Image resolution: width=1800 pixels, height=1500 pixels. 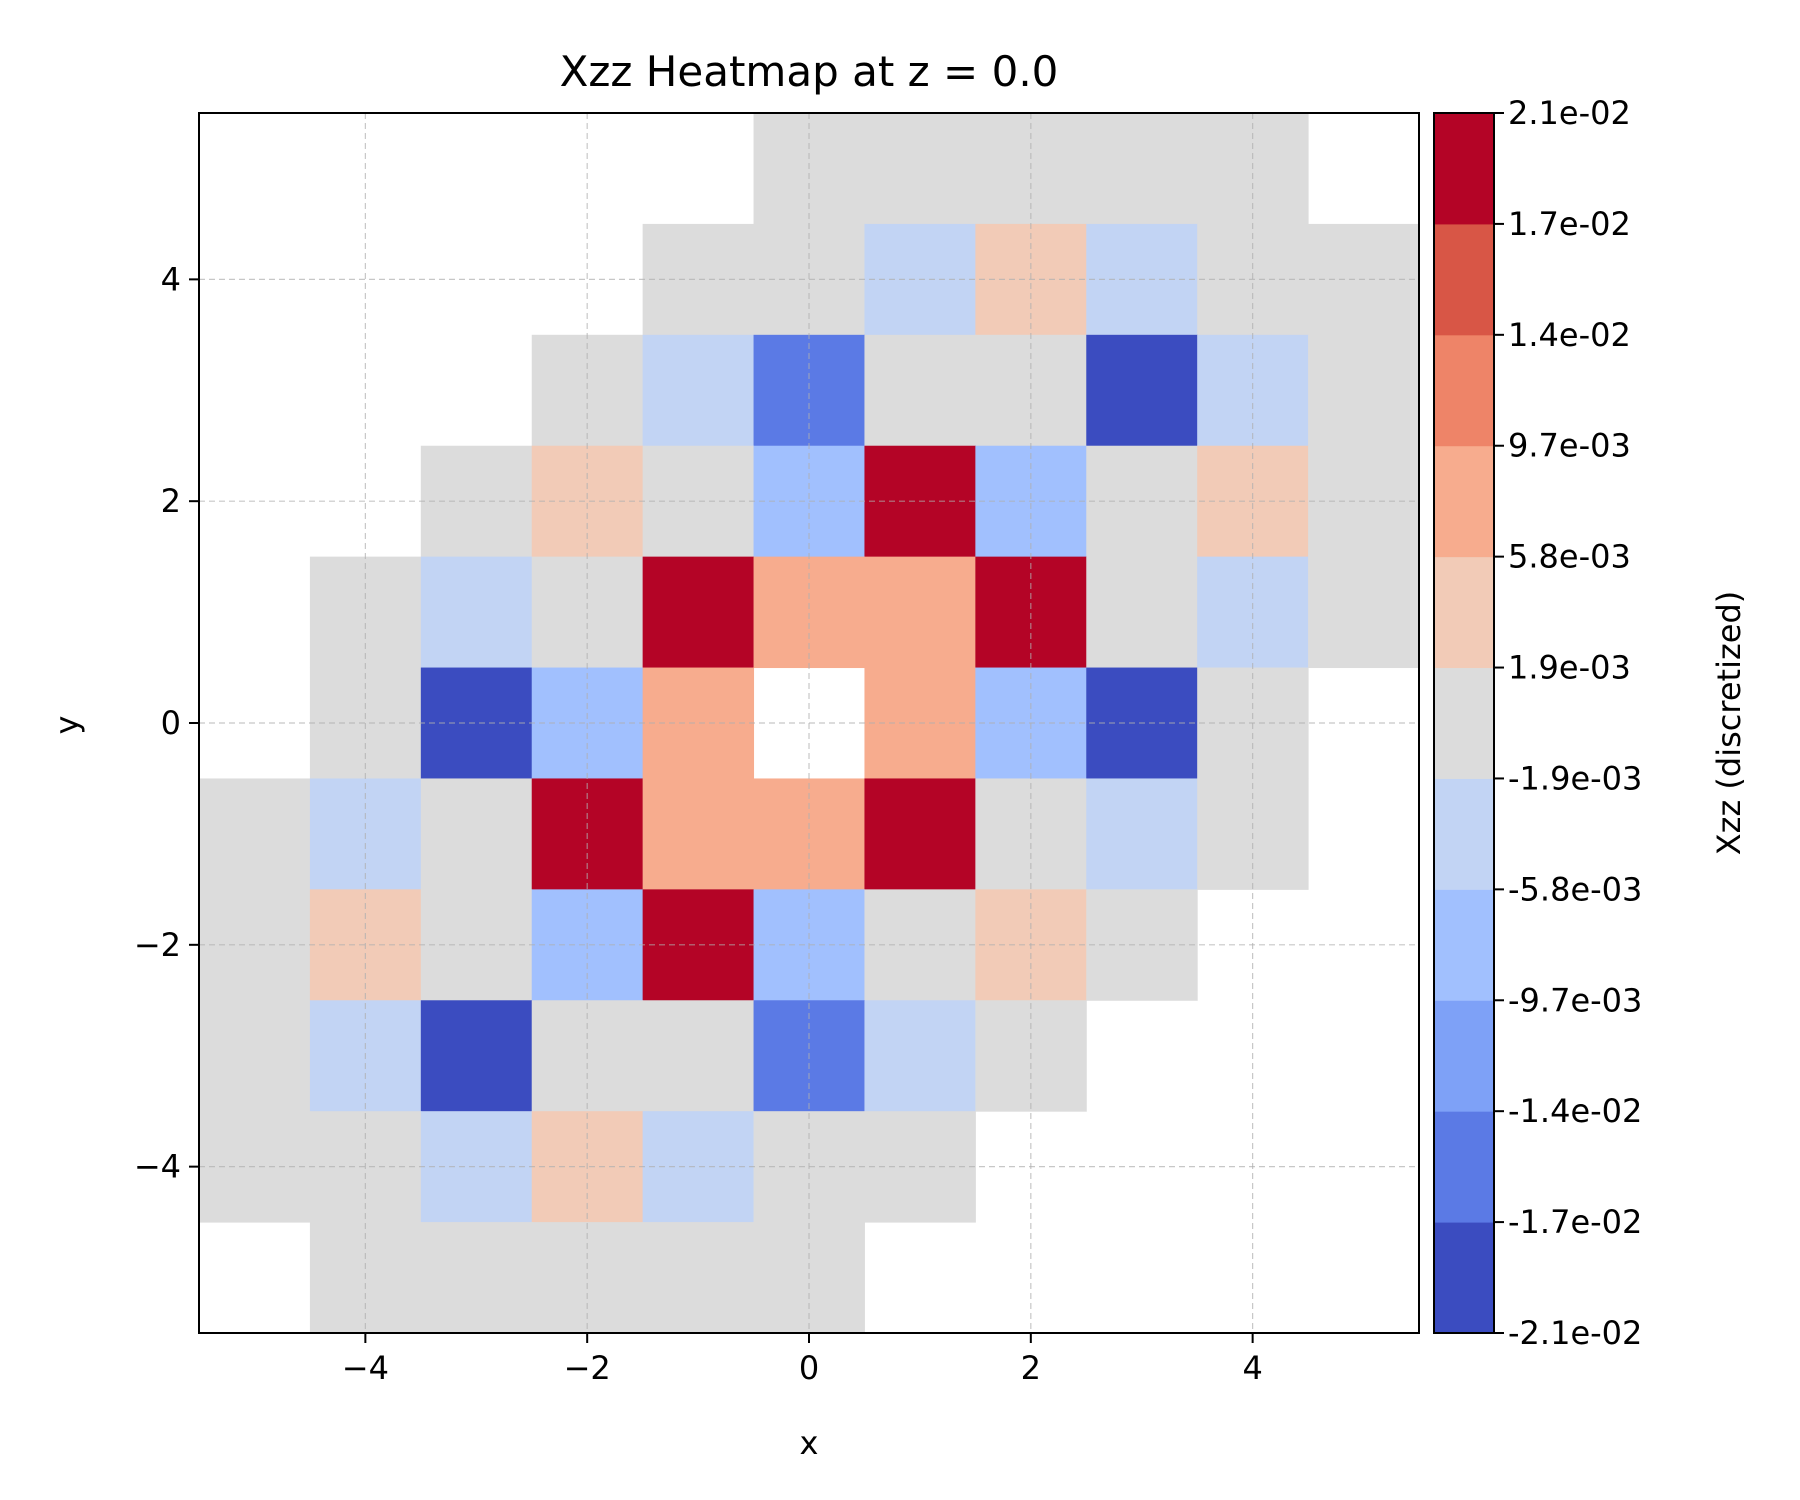 I want to click on y-tick-label: 2, so click(x=171, y=501).